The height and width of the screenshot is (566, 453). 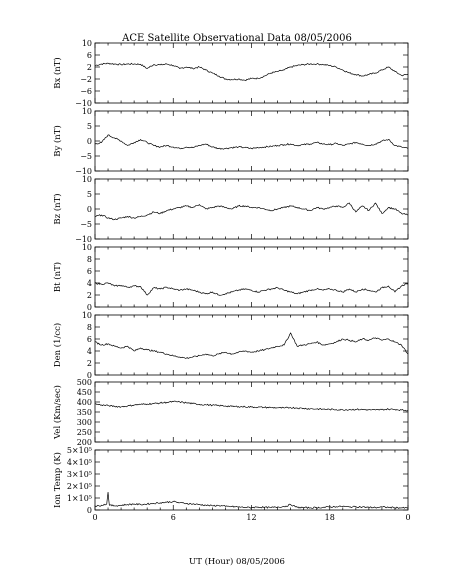 What do you see at coordinates (84, 422) in the screenshot?
I see `y-tick-label: 300` at bounding box center [84, 422].